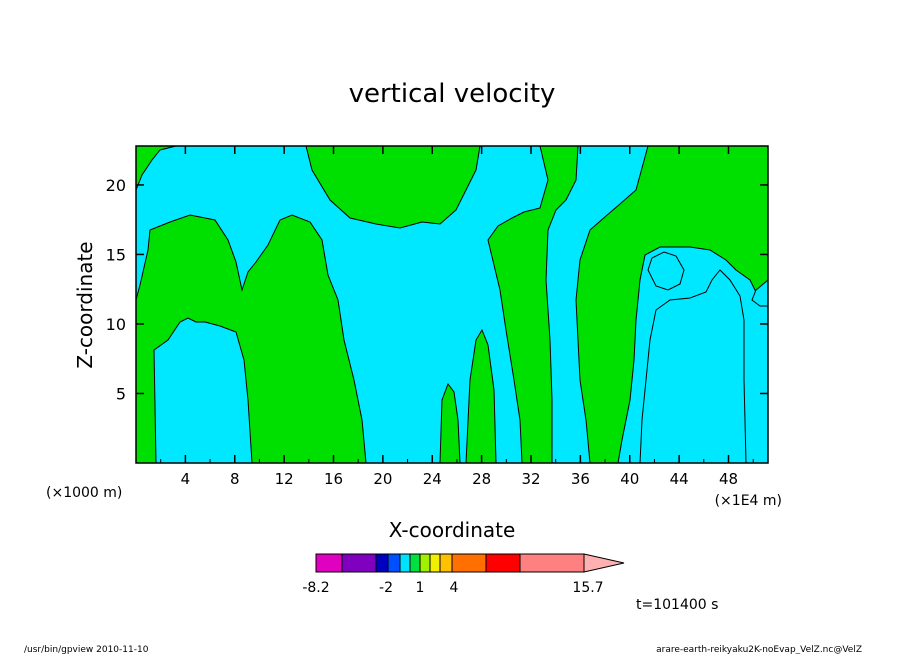 This screenshot has width=904, height=654. Describe the element at coordinates (432, 479) in the screenshot. I see `x-tick-label: 24` at that location.